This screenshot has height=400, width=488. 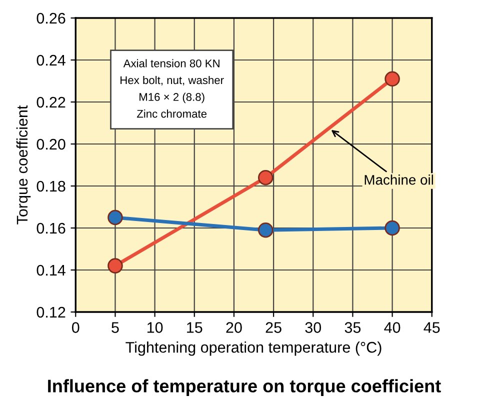 What do you see at coordinates (352, 327) in the screenshot?
I see `x-tick-label: 35` at bounding box center [352, 327].